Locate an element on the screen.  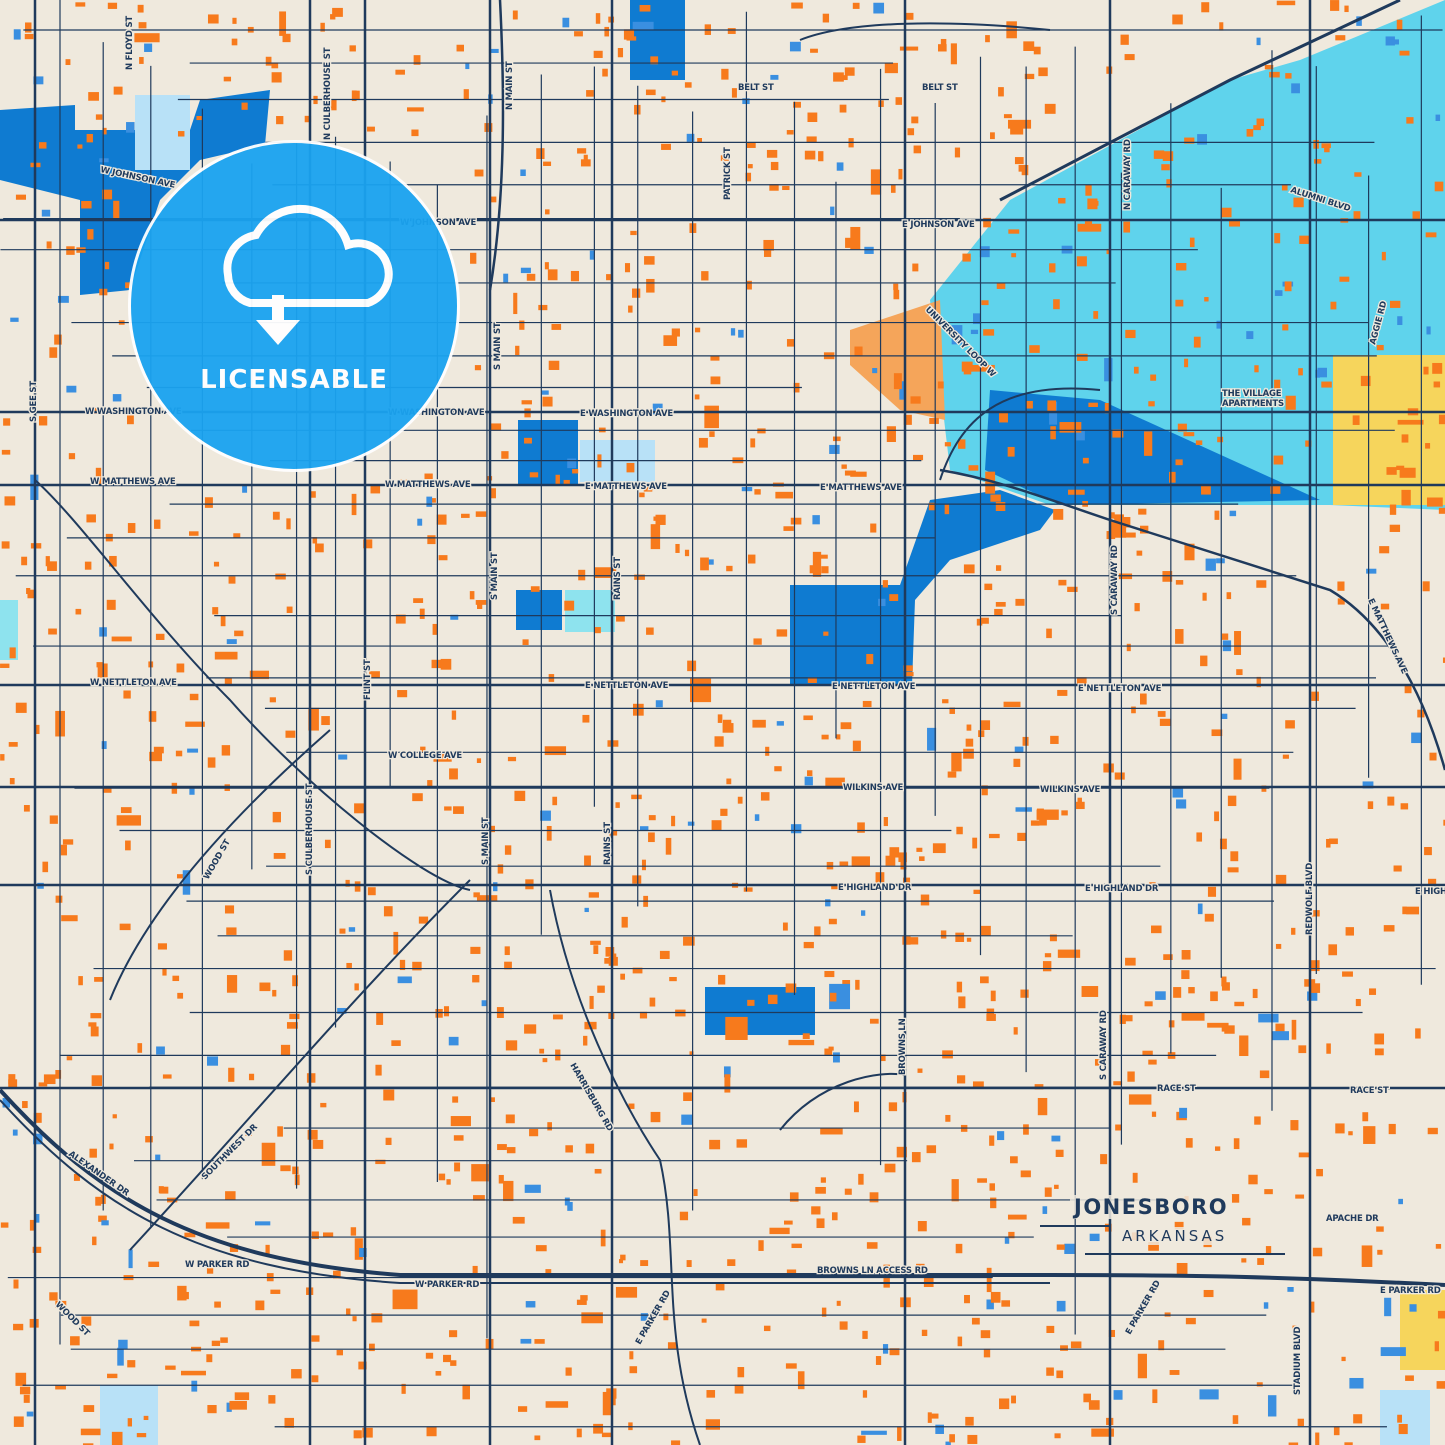
licensable-badge: LICENSABLE is located at coordinates (294, 306).